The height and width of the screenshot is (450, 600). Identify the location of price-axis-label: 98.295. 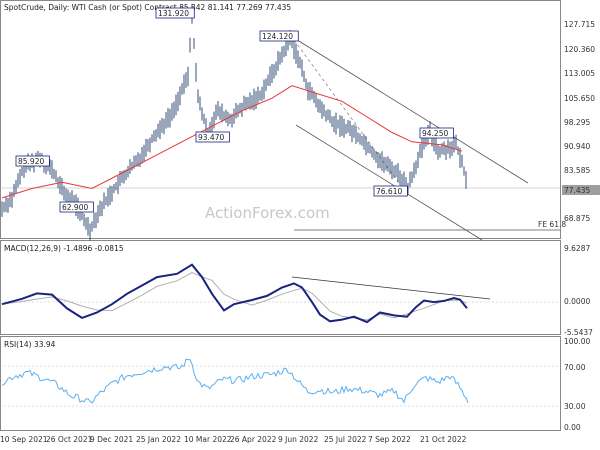
(577, 122).